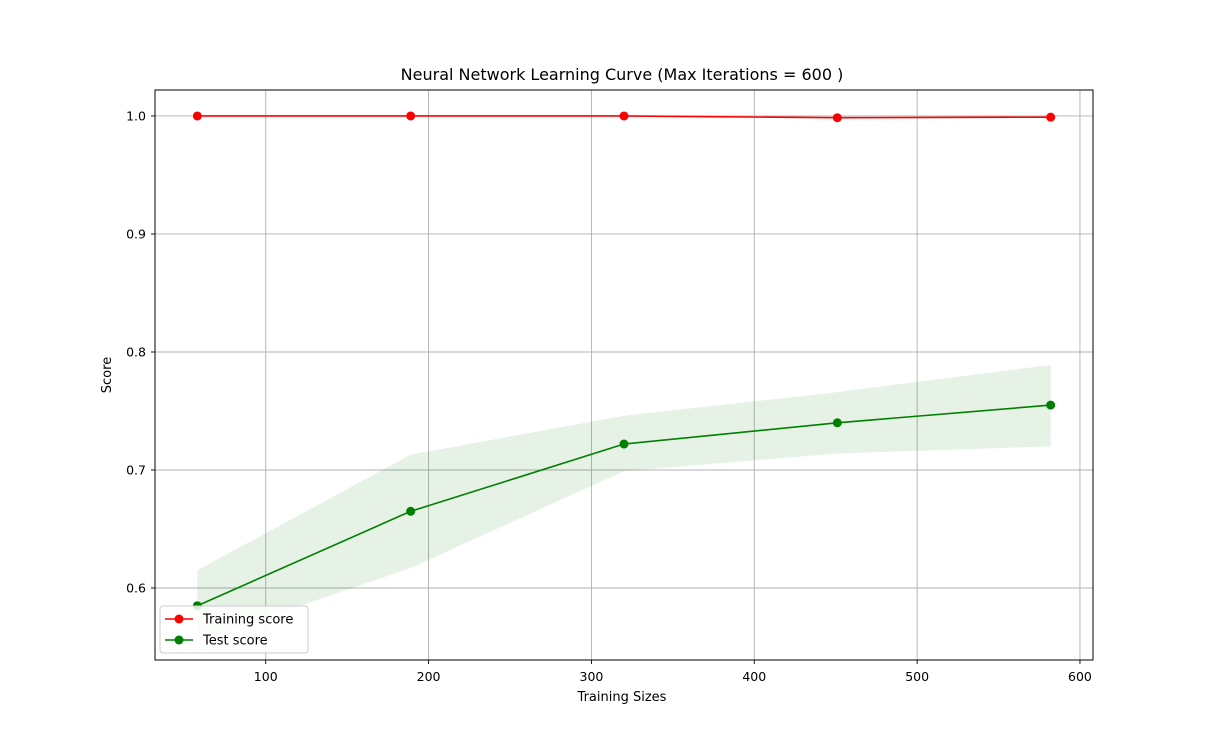 The width and height of the screenshot is (1215, 742). I want to click on x-tick-label: 500, so click(917, 676).